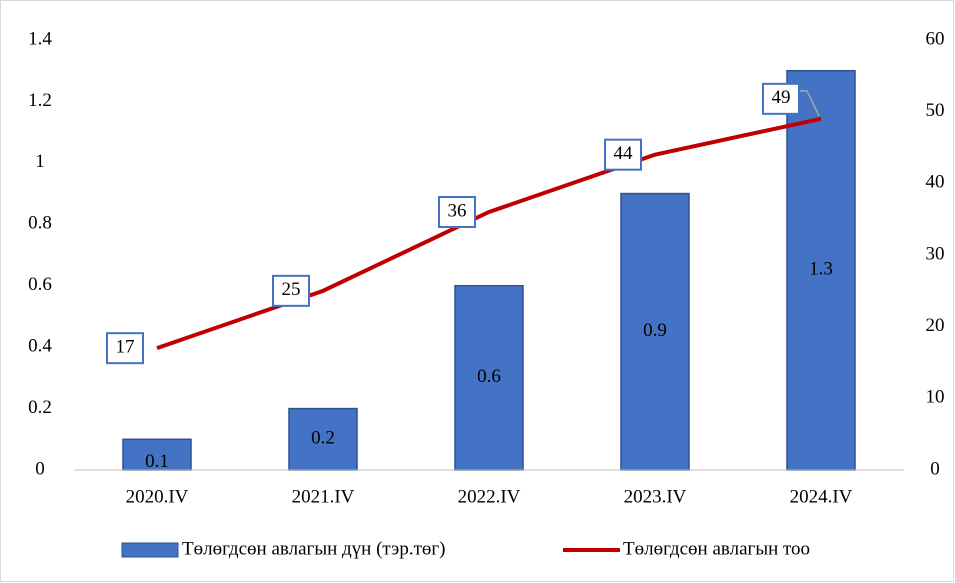  Describe the element at coordinates (935, 397) in the screenshot. I see `y2-tick-label: 10` at that location.